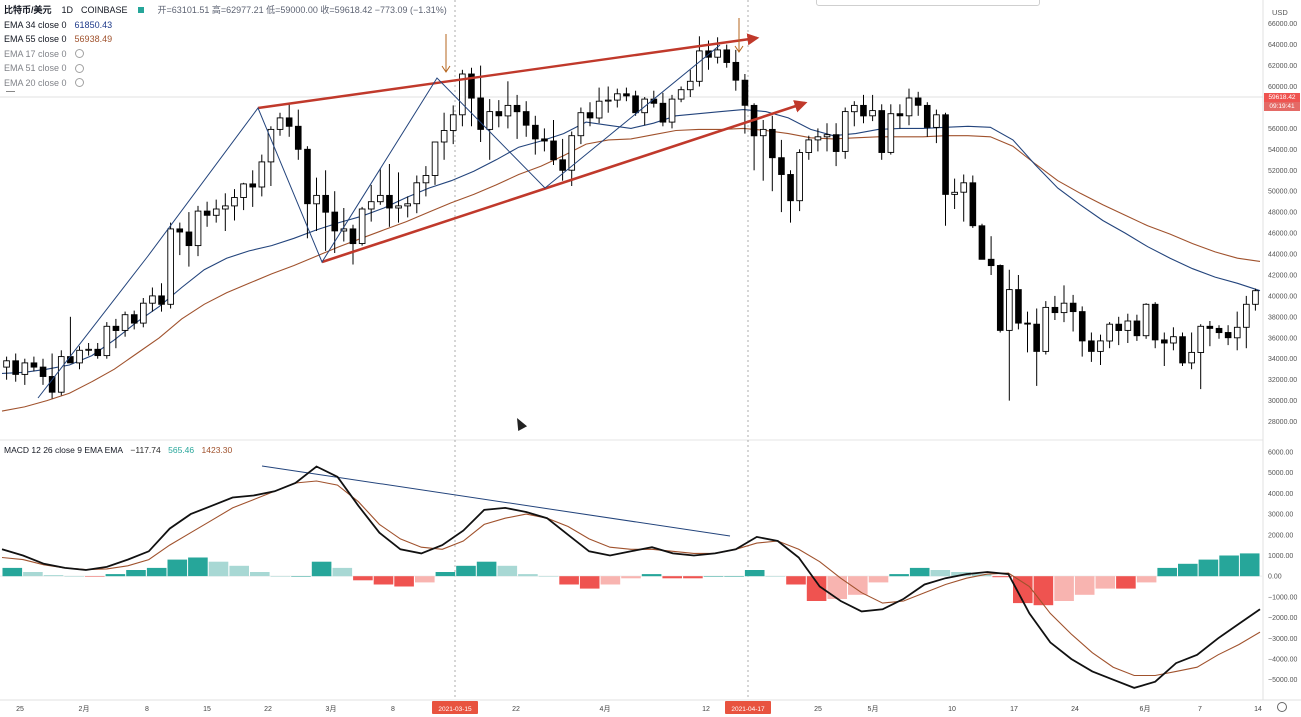  What do you see at coordinates (952, 709) in the screenshot?
I see `date-tick-label: 10` at bounding box center [952, 709].